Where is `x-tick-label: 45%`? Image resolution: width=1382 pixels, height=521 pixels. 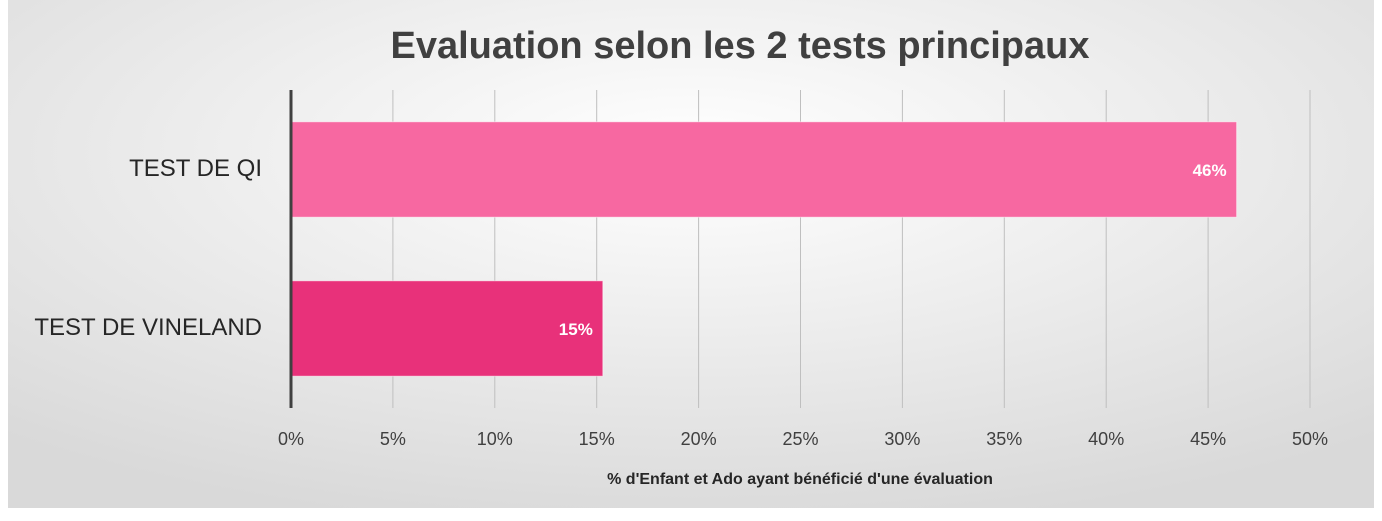
x-tick-label: 45% is located at coordinates (1208, 439).